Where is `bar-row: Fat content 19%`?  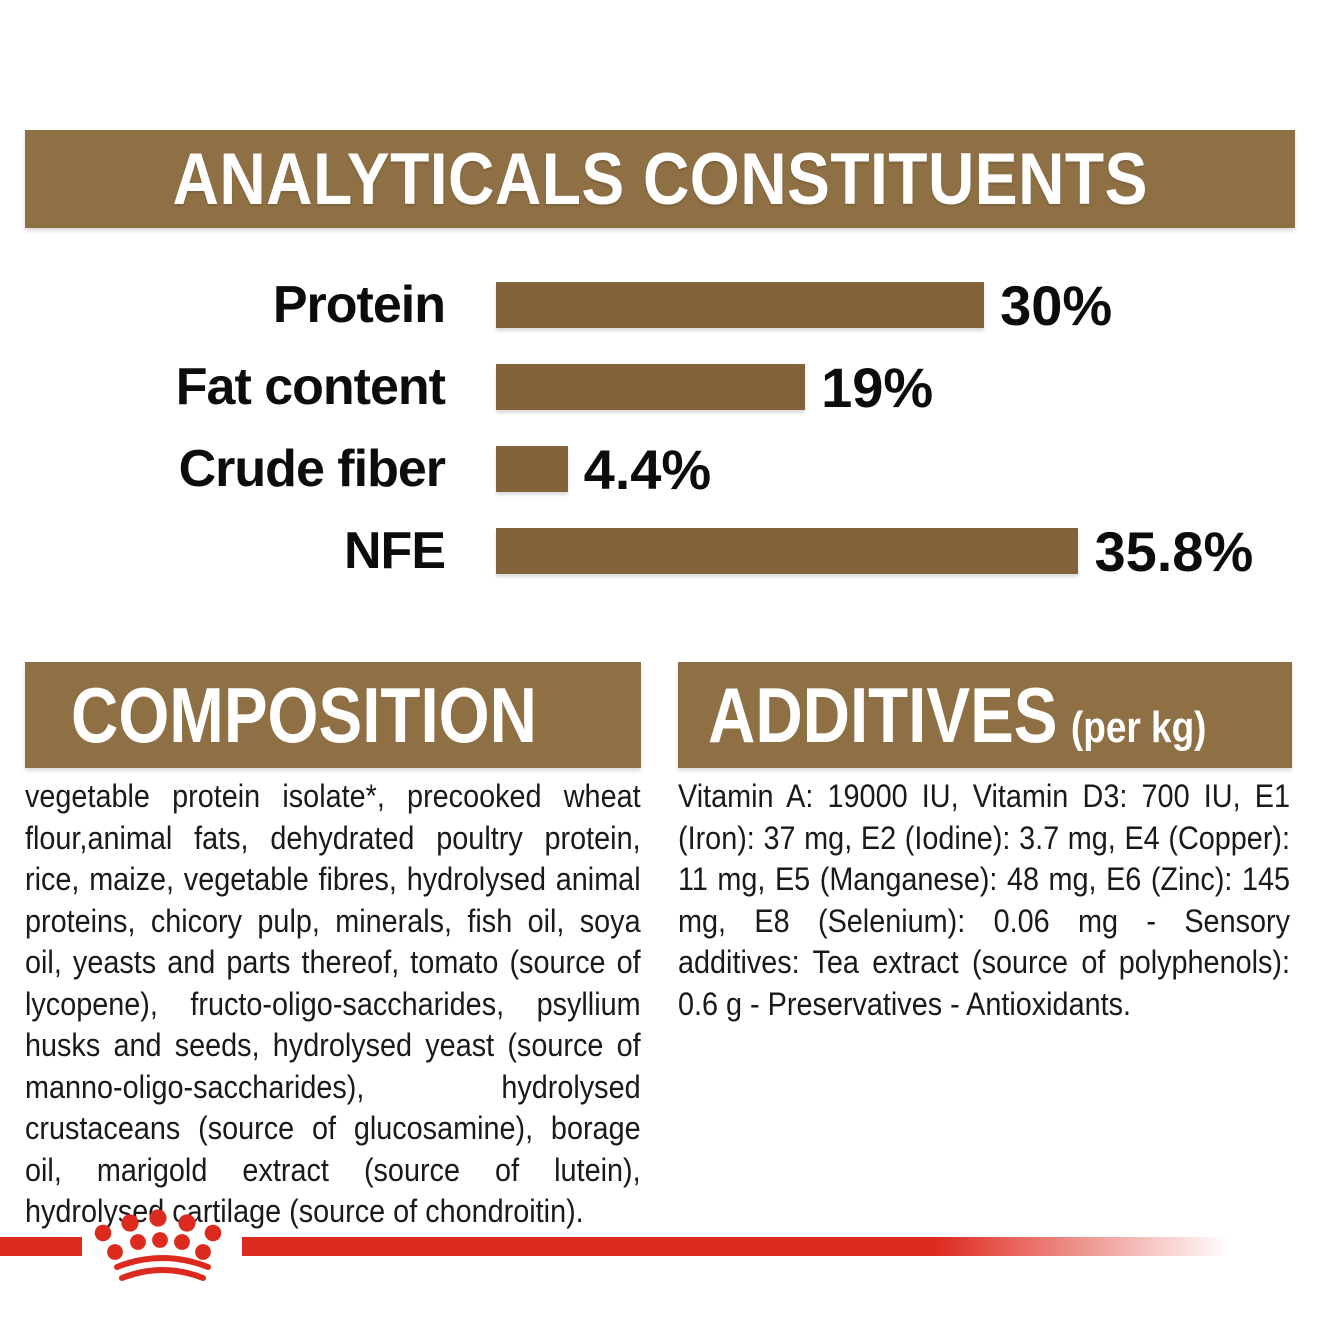 bar-row: Fat content 19% is located at coordinates (660, 387).